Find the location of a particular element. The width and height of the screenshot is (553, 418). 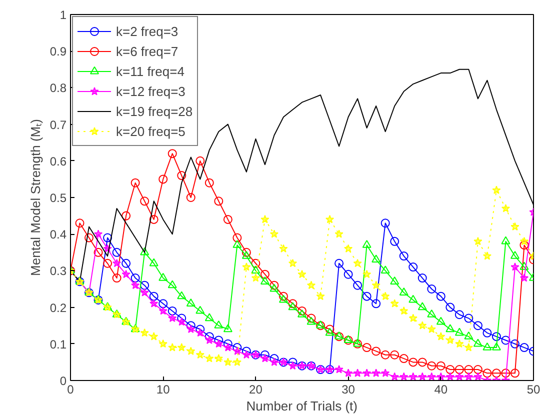

y-tick-label: 0.2 is located at coordinates (58, 307).